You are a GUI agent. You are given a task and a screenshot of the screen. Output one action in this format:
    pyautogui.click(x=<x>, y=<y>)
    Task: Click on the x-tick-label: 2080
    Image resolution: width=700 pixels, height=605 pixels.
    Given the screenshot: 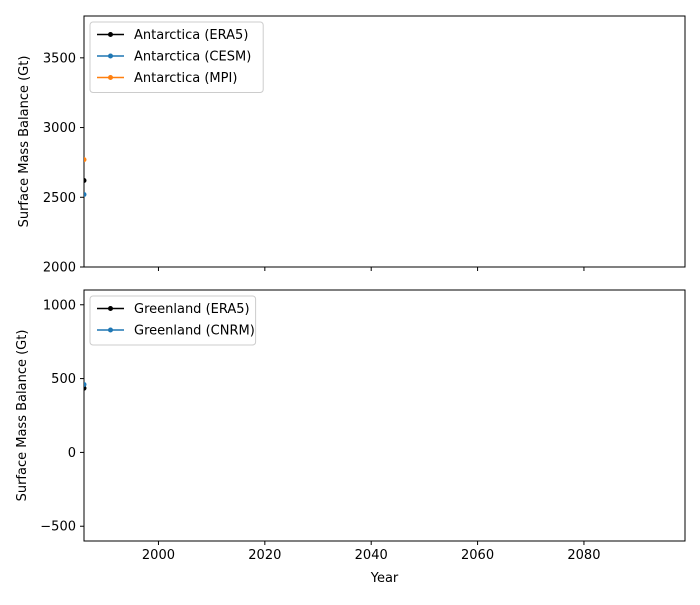 What is the action you would take?
    pyautogui.click(x=583, y=555)
    